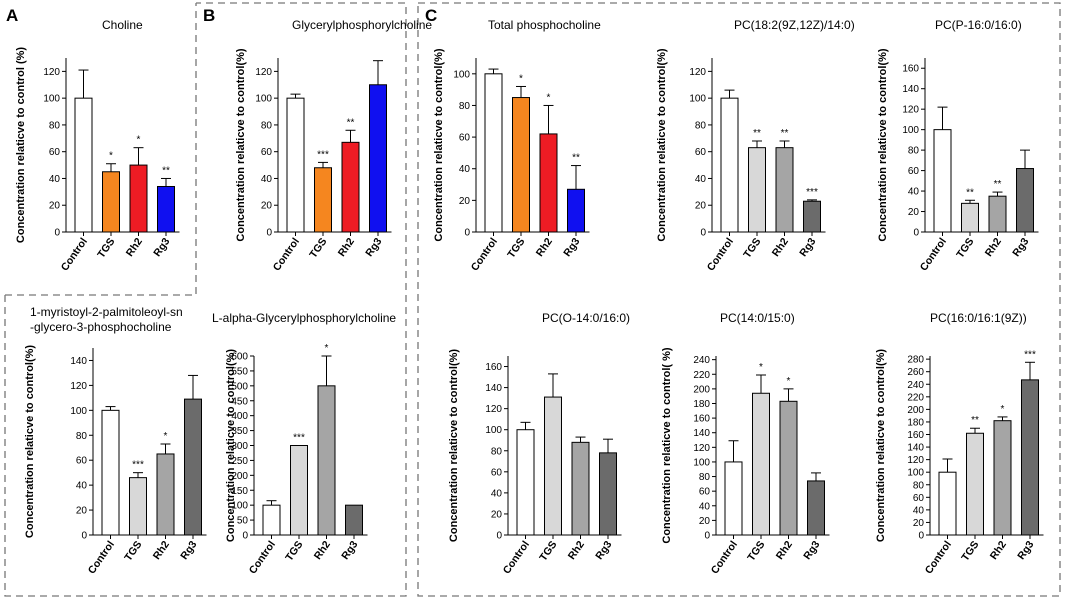 Image resolution: width=1065 pixels, height=600 pixels. Describe the element at coordinates (239, 491) in the screenshot. I see `y-tick-label: 150` at that location.